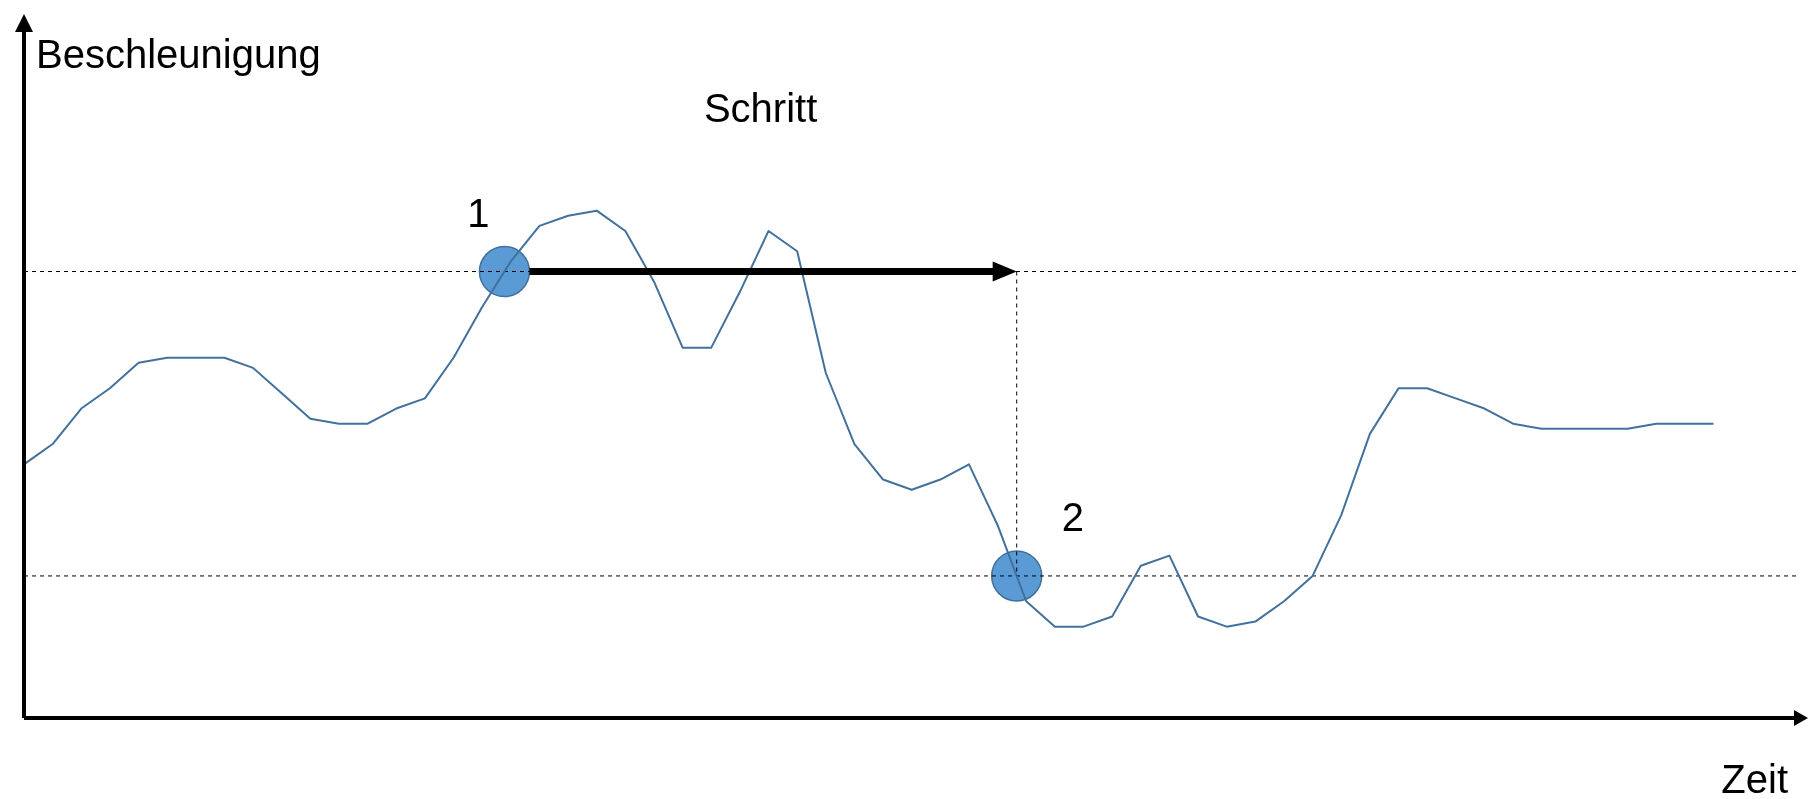 The image size is (1818, 799). What do you see at coordinates (760, 107) in the screenshot?
I see `text: Schritt` at bounding box center [760, 107].